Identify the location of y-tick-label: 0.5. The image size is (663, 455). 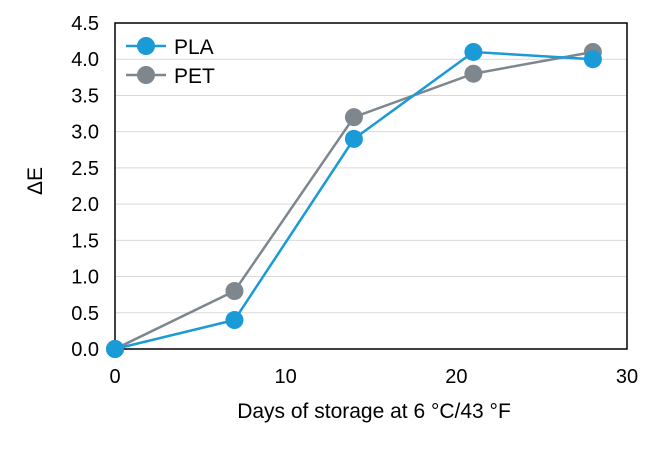
(85, 314).